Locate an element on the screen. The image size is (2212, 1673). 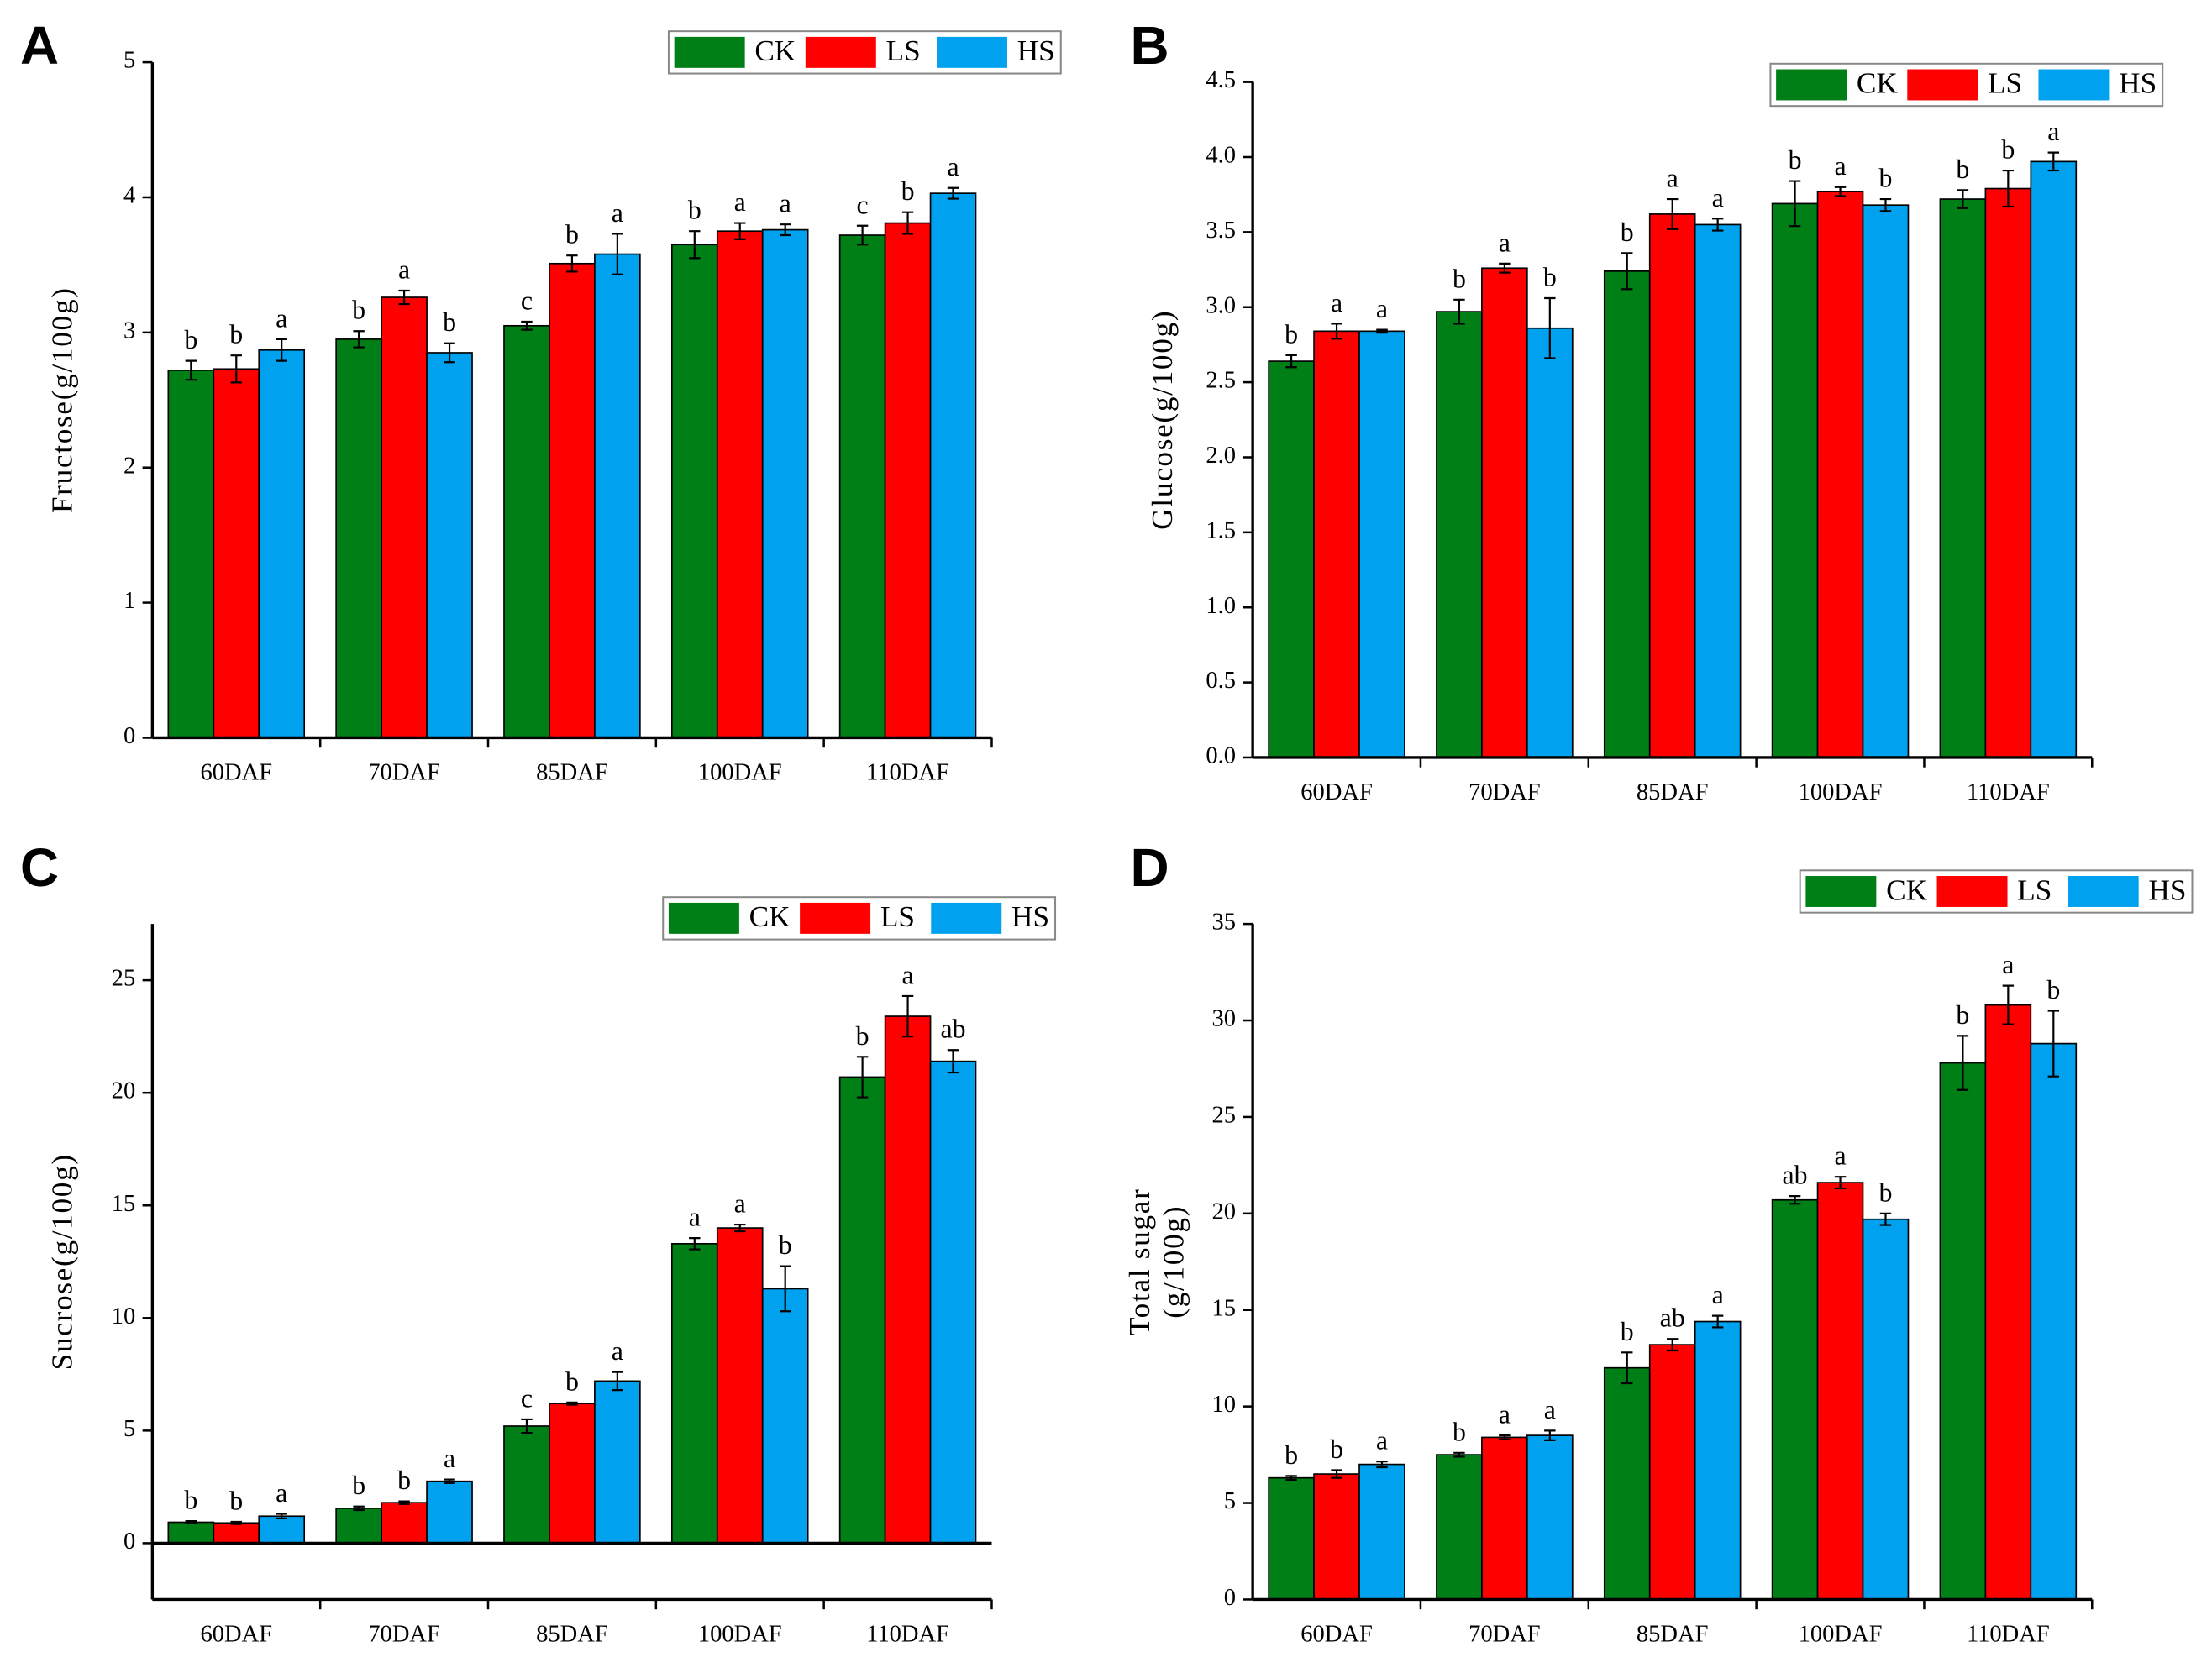
y-tick-label: 0 is located at coordinates (129, 1542).